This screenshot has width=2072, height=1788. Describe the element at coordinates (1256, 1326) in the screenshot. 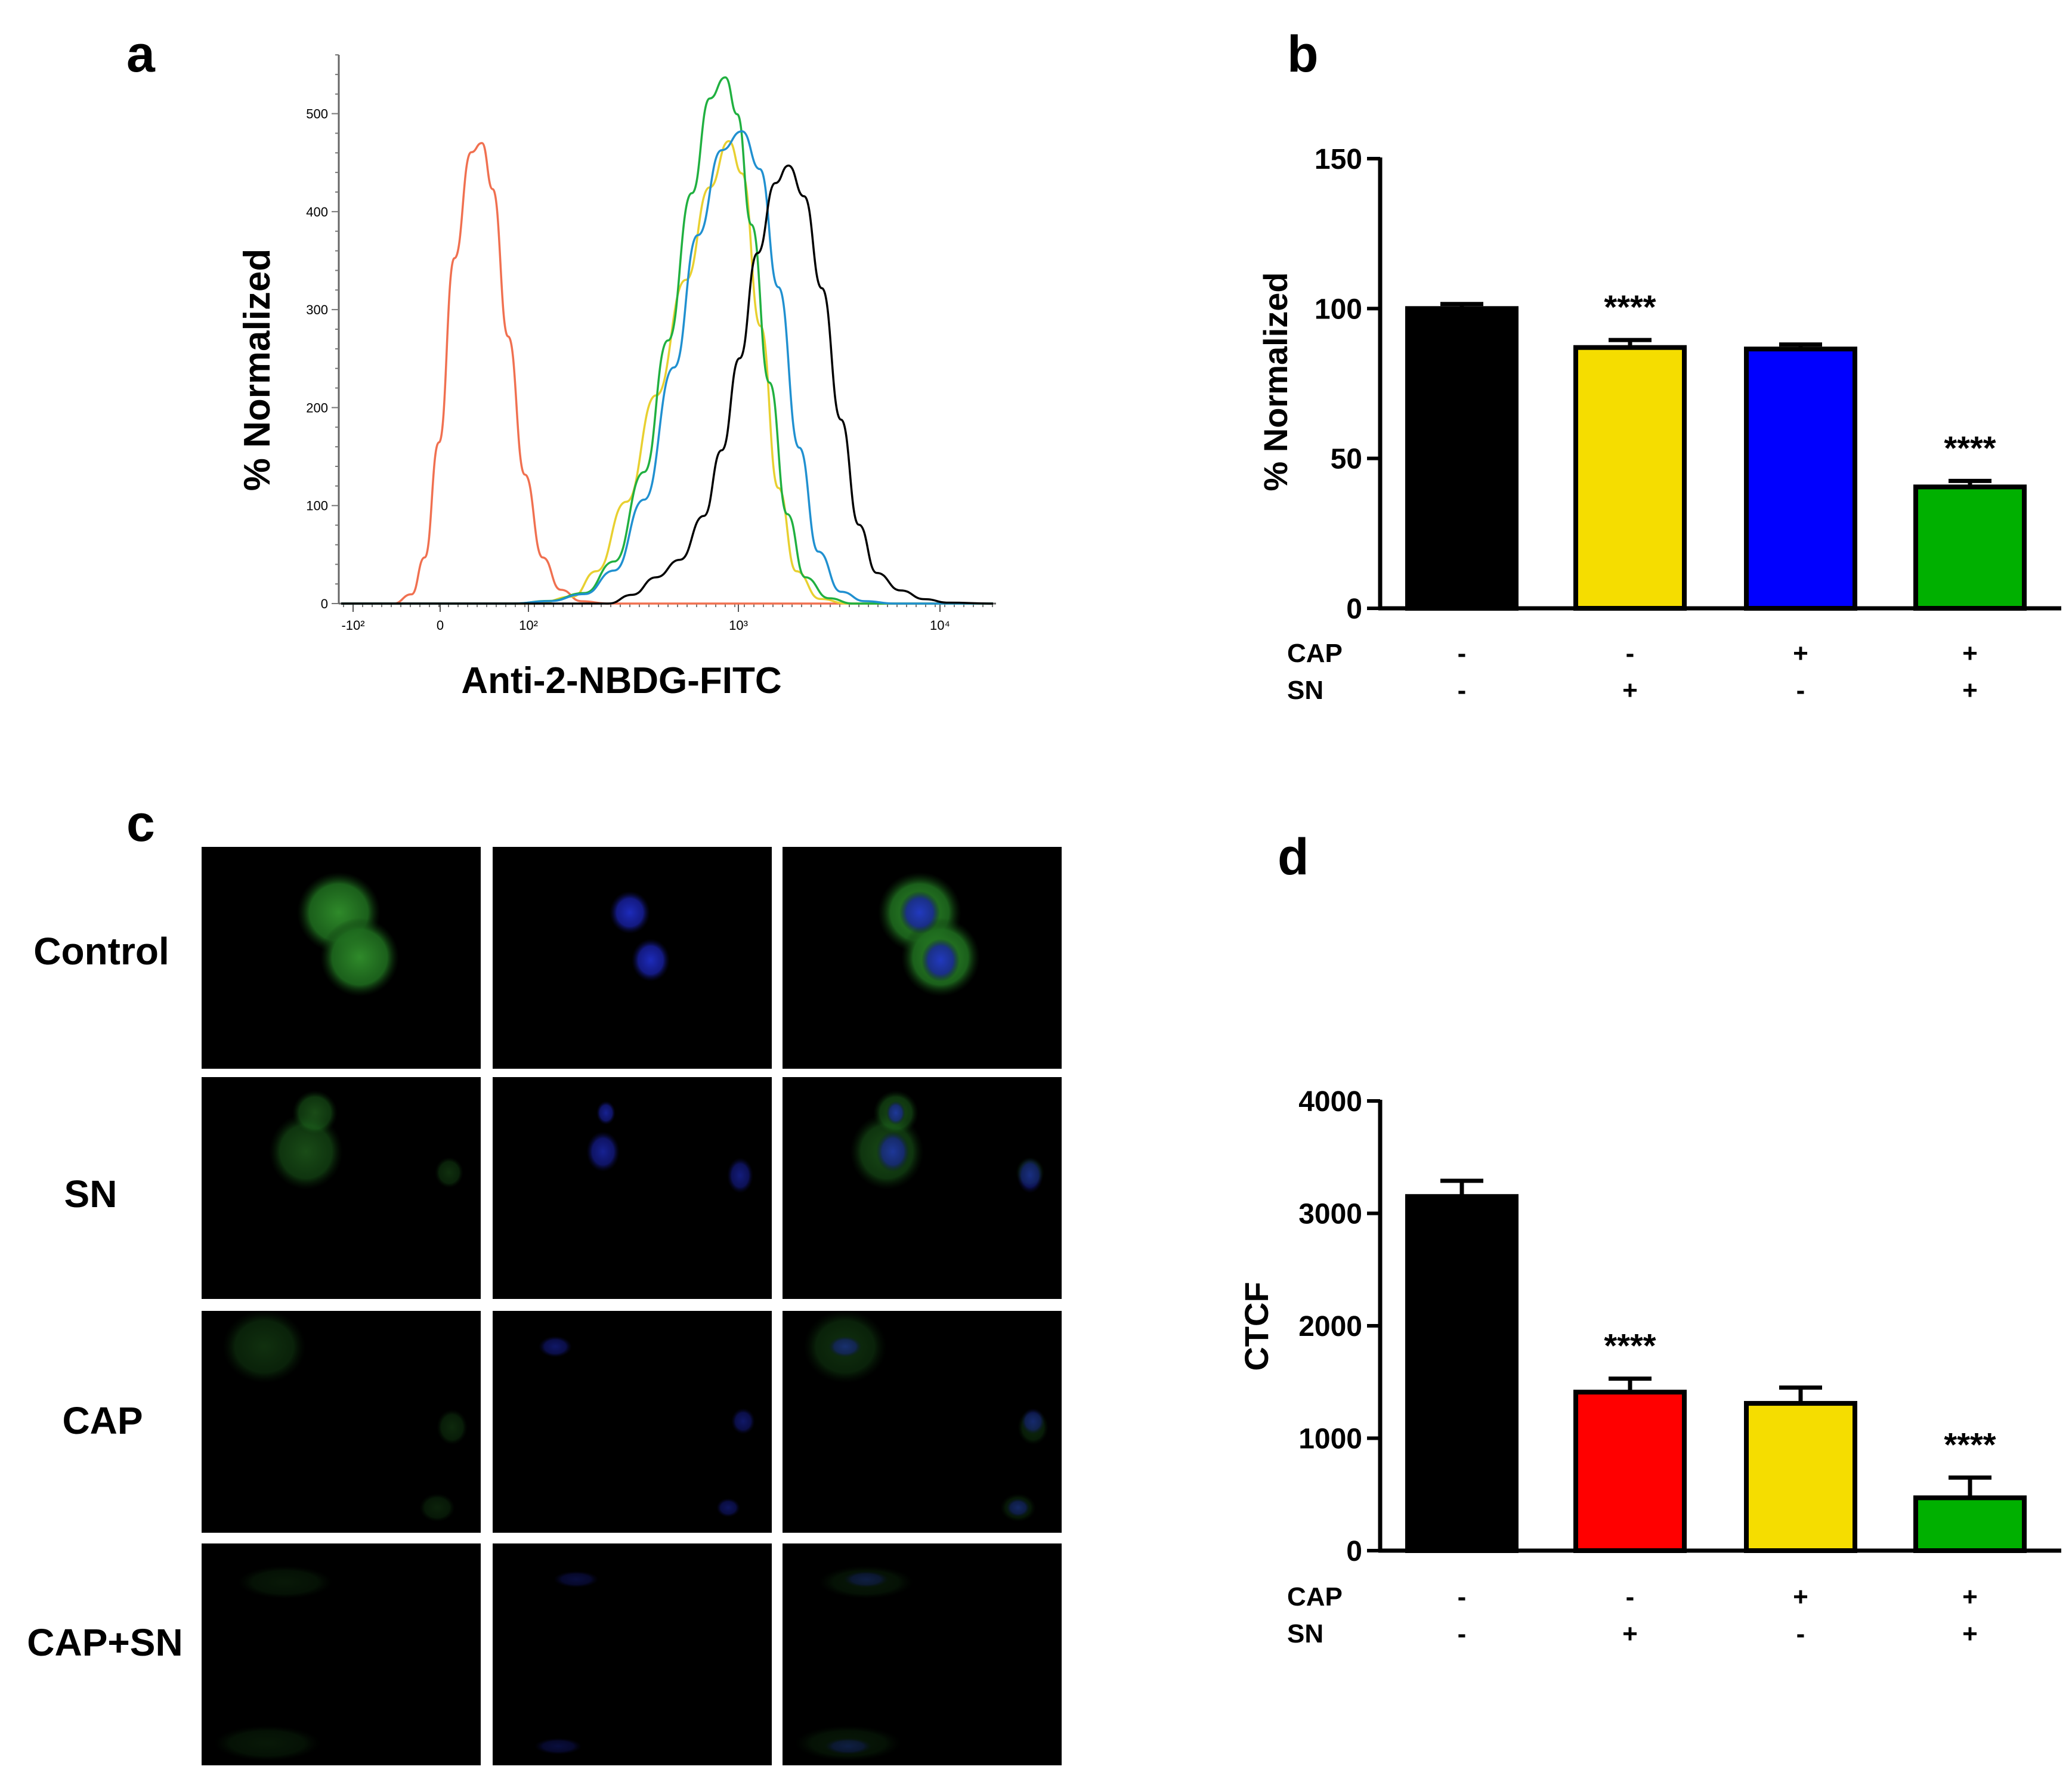

I see `bar-chart-d-y-label: CTCF` at that location.